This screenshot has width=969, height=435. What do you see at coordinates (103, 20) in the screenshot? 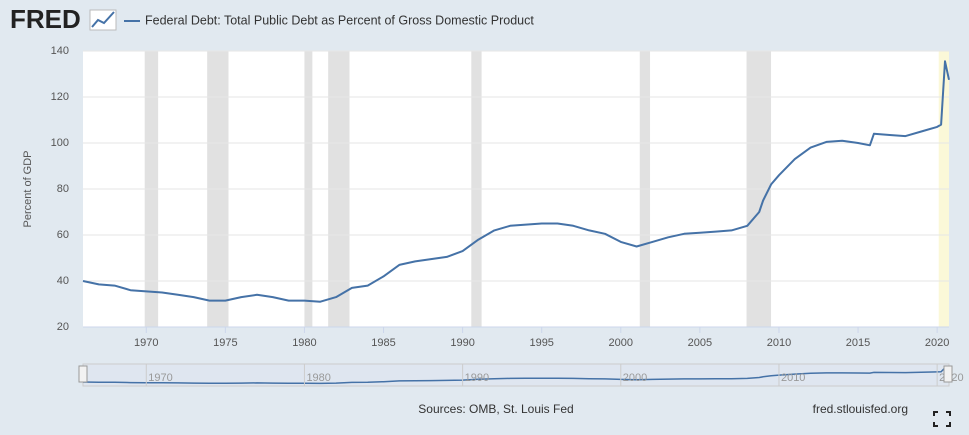
I see `logo-icon` at bounding box center [103, 20].